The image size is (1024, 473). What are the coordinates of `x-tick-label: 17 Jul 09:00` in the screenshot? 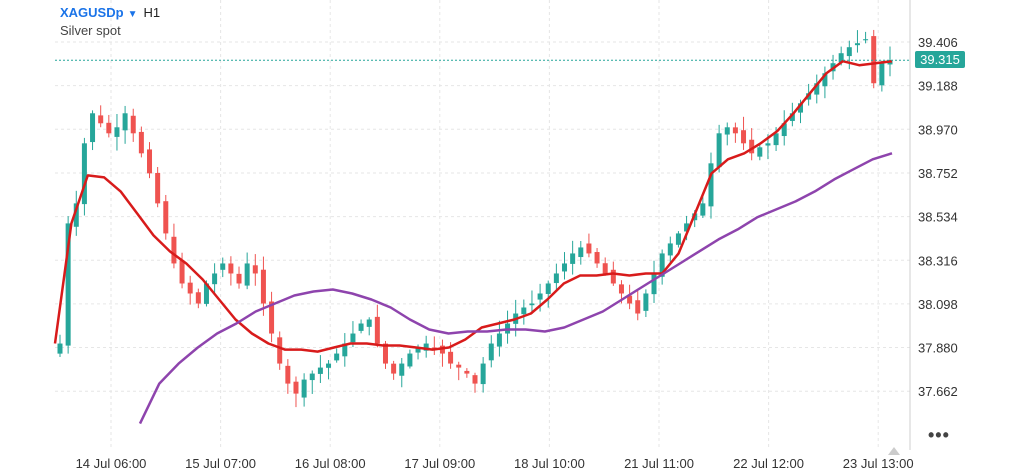 It's located at (439, 463).